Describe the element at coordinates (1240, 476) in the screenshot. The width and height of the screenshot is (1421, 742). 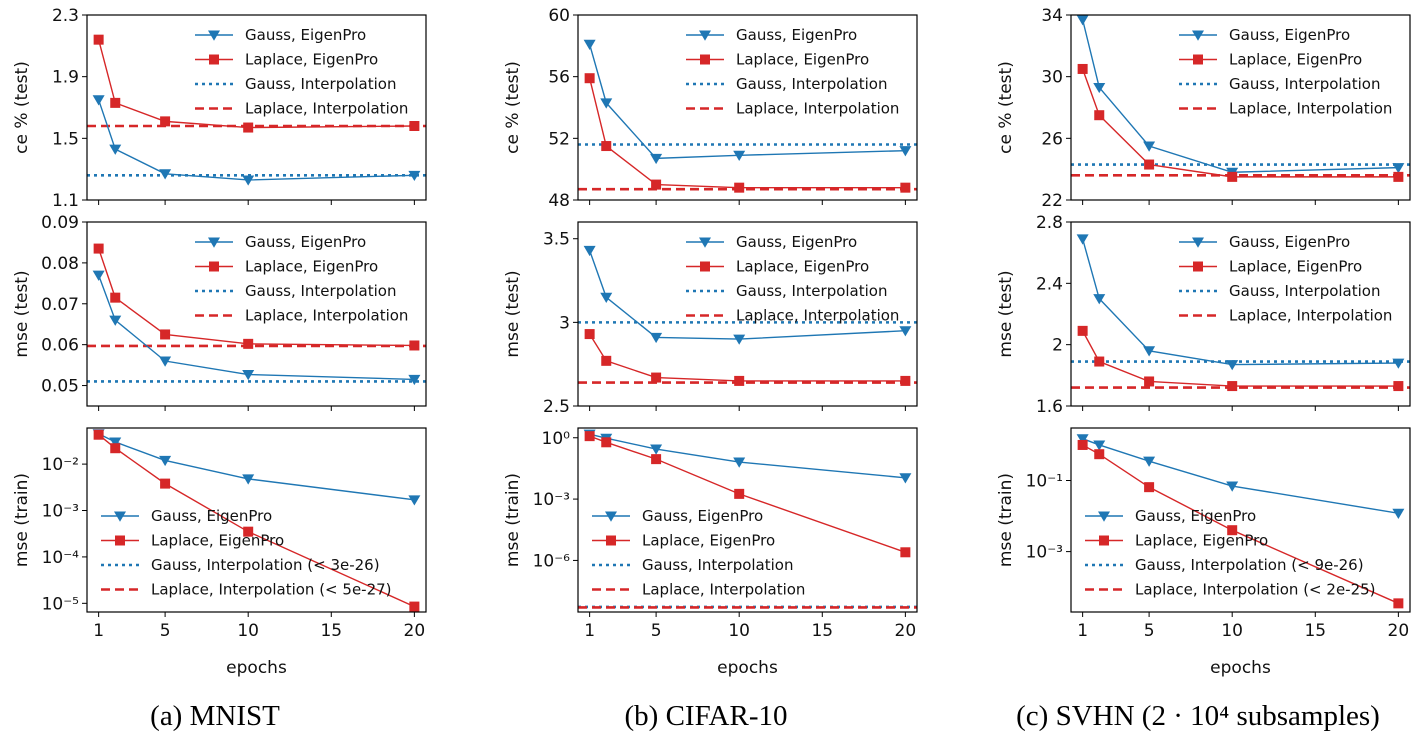
I see `gauss-eigenpro-line` at that location.